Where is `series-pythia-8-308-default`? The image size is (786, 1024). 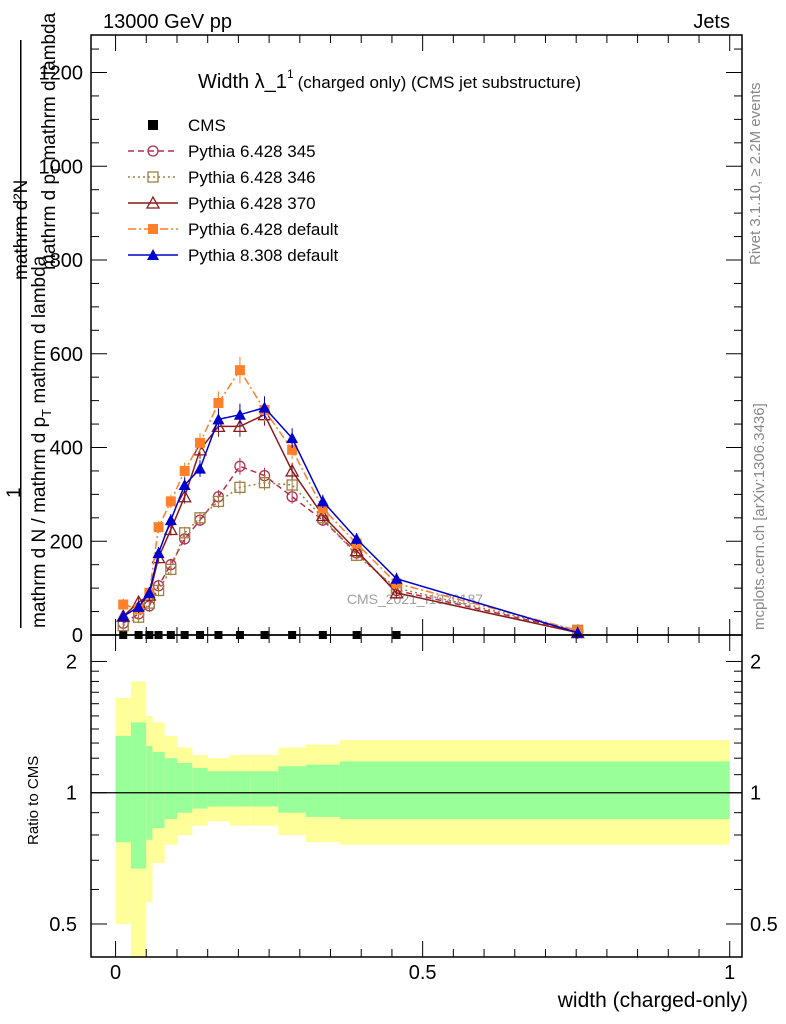
series-pythia-8-308-default is located at coordinates (350, 517).